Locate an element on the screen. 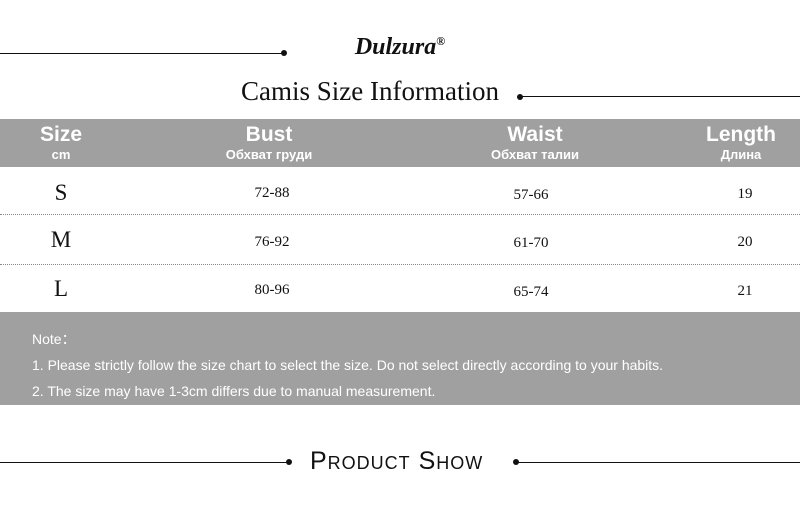 This screenshot has width=800, height=506. size-cell: M is located at coordinates (61, 239).